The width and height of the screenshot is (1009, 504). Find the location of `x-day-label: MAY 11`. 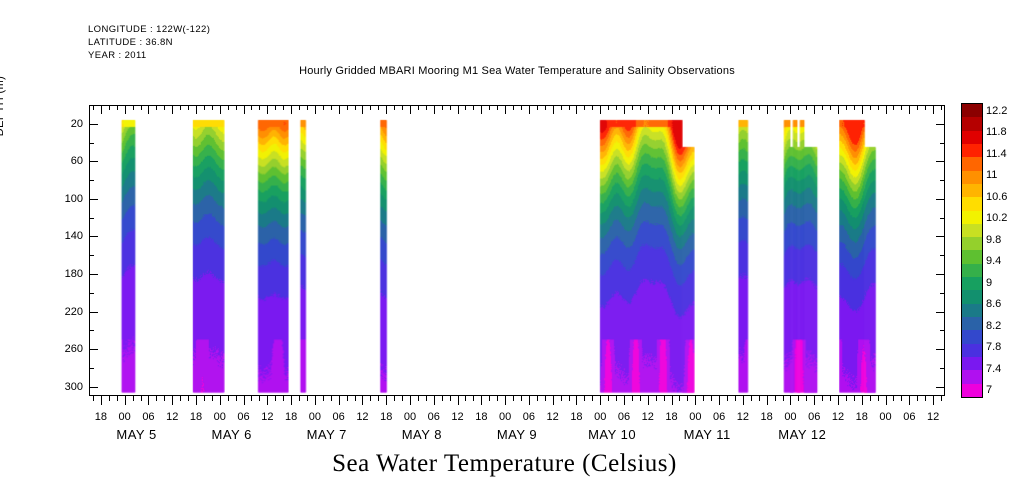

x-day-label: MAY 11 is located at coordinates (707, 434).